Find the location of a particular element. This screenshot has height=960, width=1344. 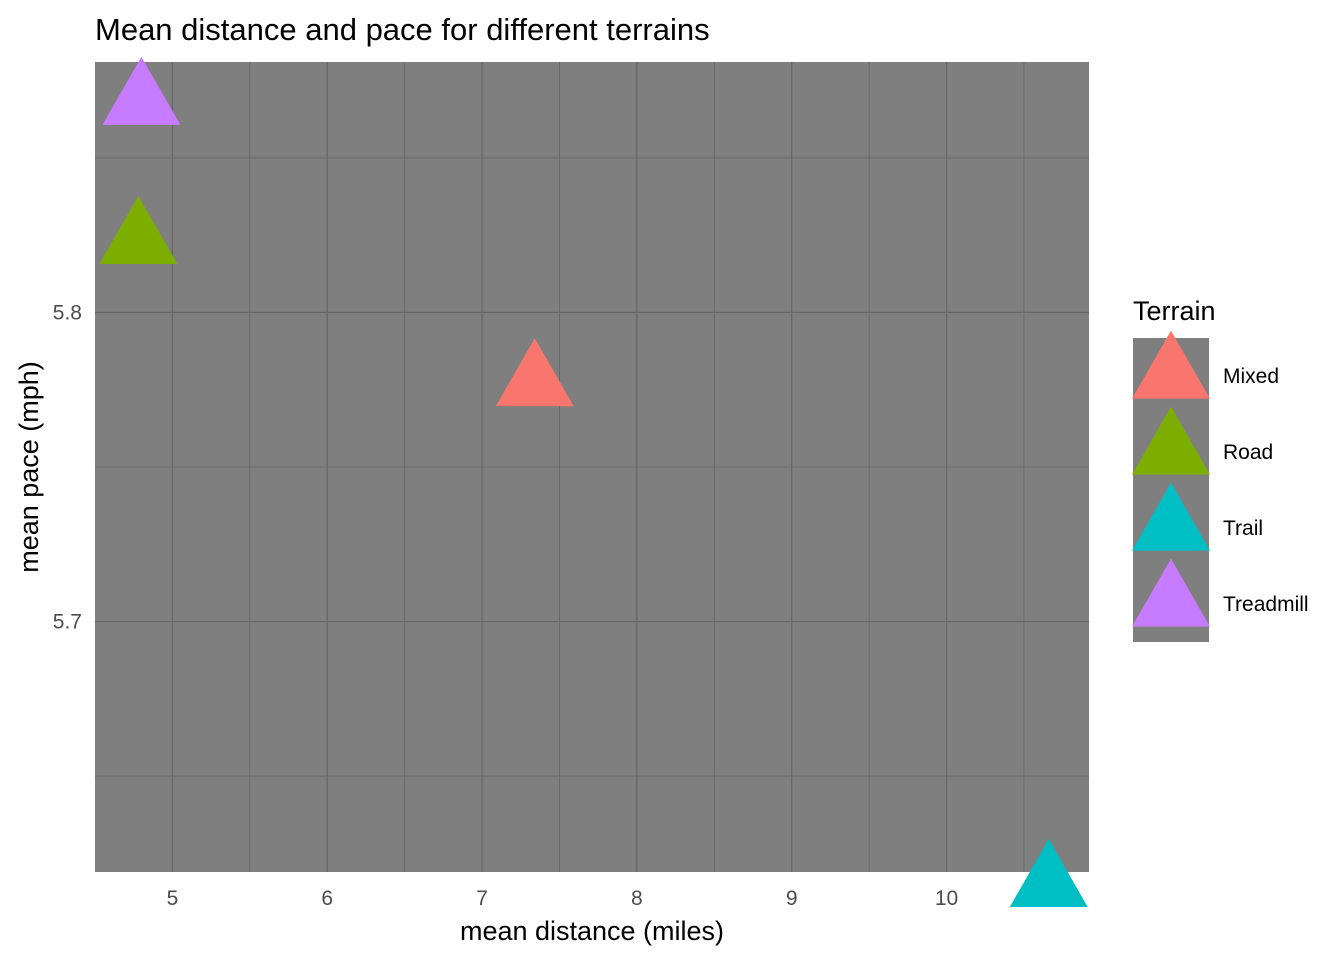

x-tick-label: 5 is located at coordinates (173, 898).